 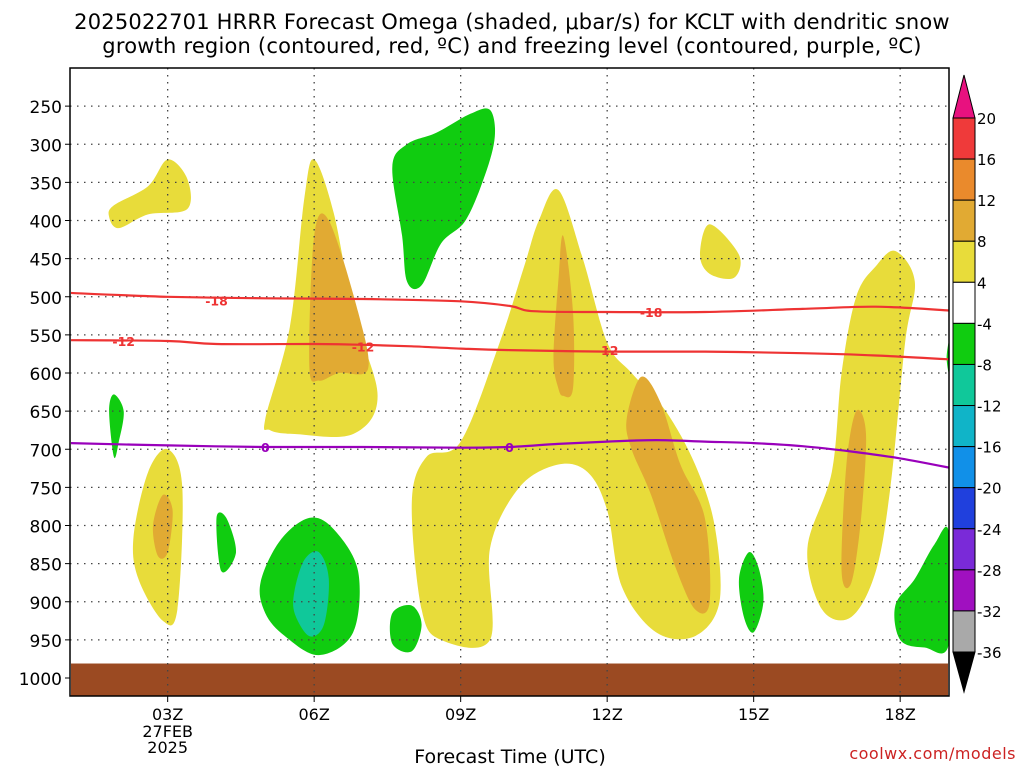 What do you see at coordinates (46, 375) in the screenshot?
I see `y-tick-label-600: 600` at bounding box center [46, 375].